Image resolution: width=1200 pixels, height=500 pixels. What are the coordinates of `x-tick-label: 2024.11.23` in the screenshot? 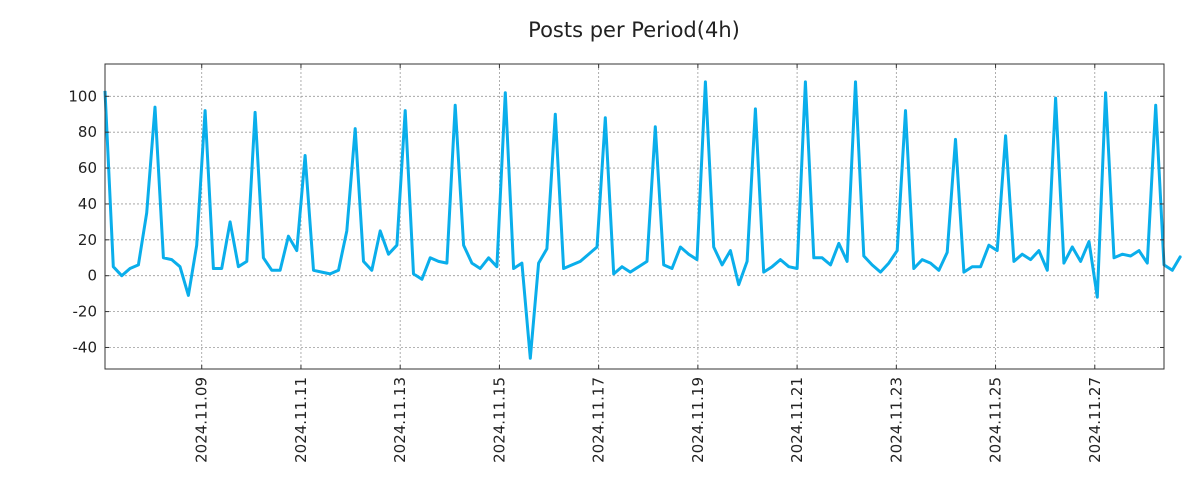 It's located at (896, 420).